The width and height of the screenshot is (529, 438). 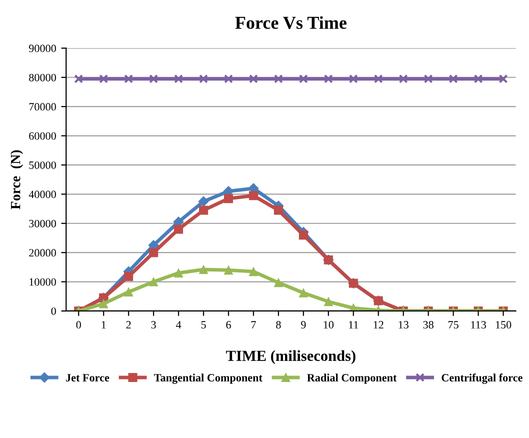 I want to click on x-tick-label: 38, so click(x=428, y=325).